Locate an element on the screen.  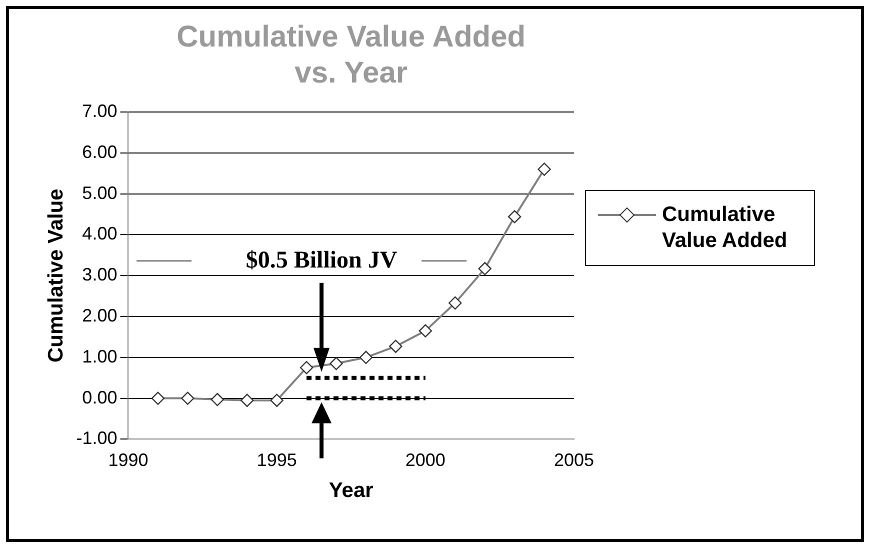
annotation: $0.5 Billion JV is located at coordinates (322, 260).